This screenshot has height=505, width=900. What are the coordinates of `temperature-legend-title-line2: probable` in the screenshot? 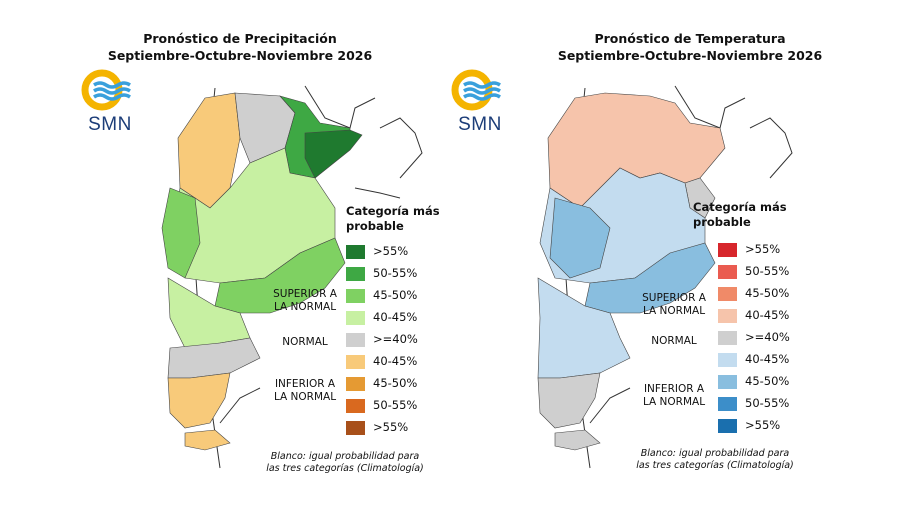 It's located at (722, 222).